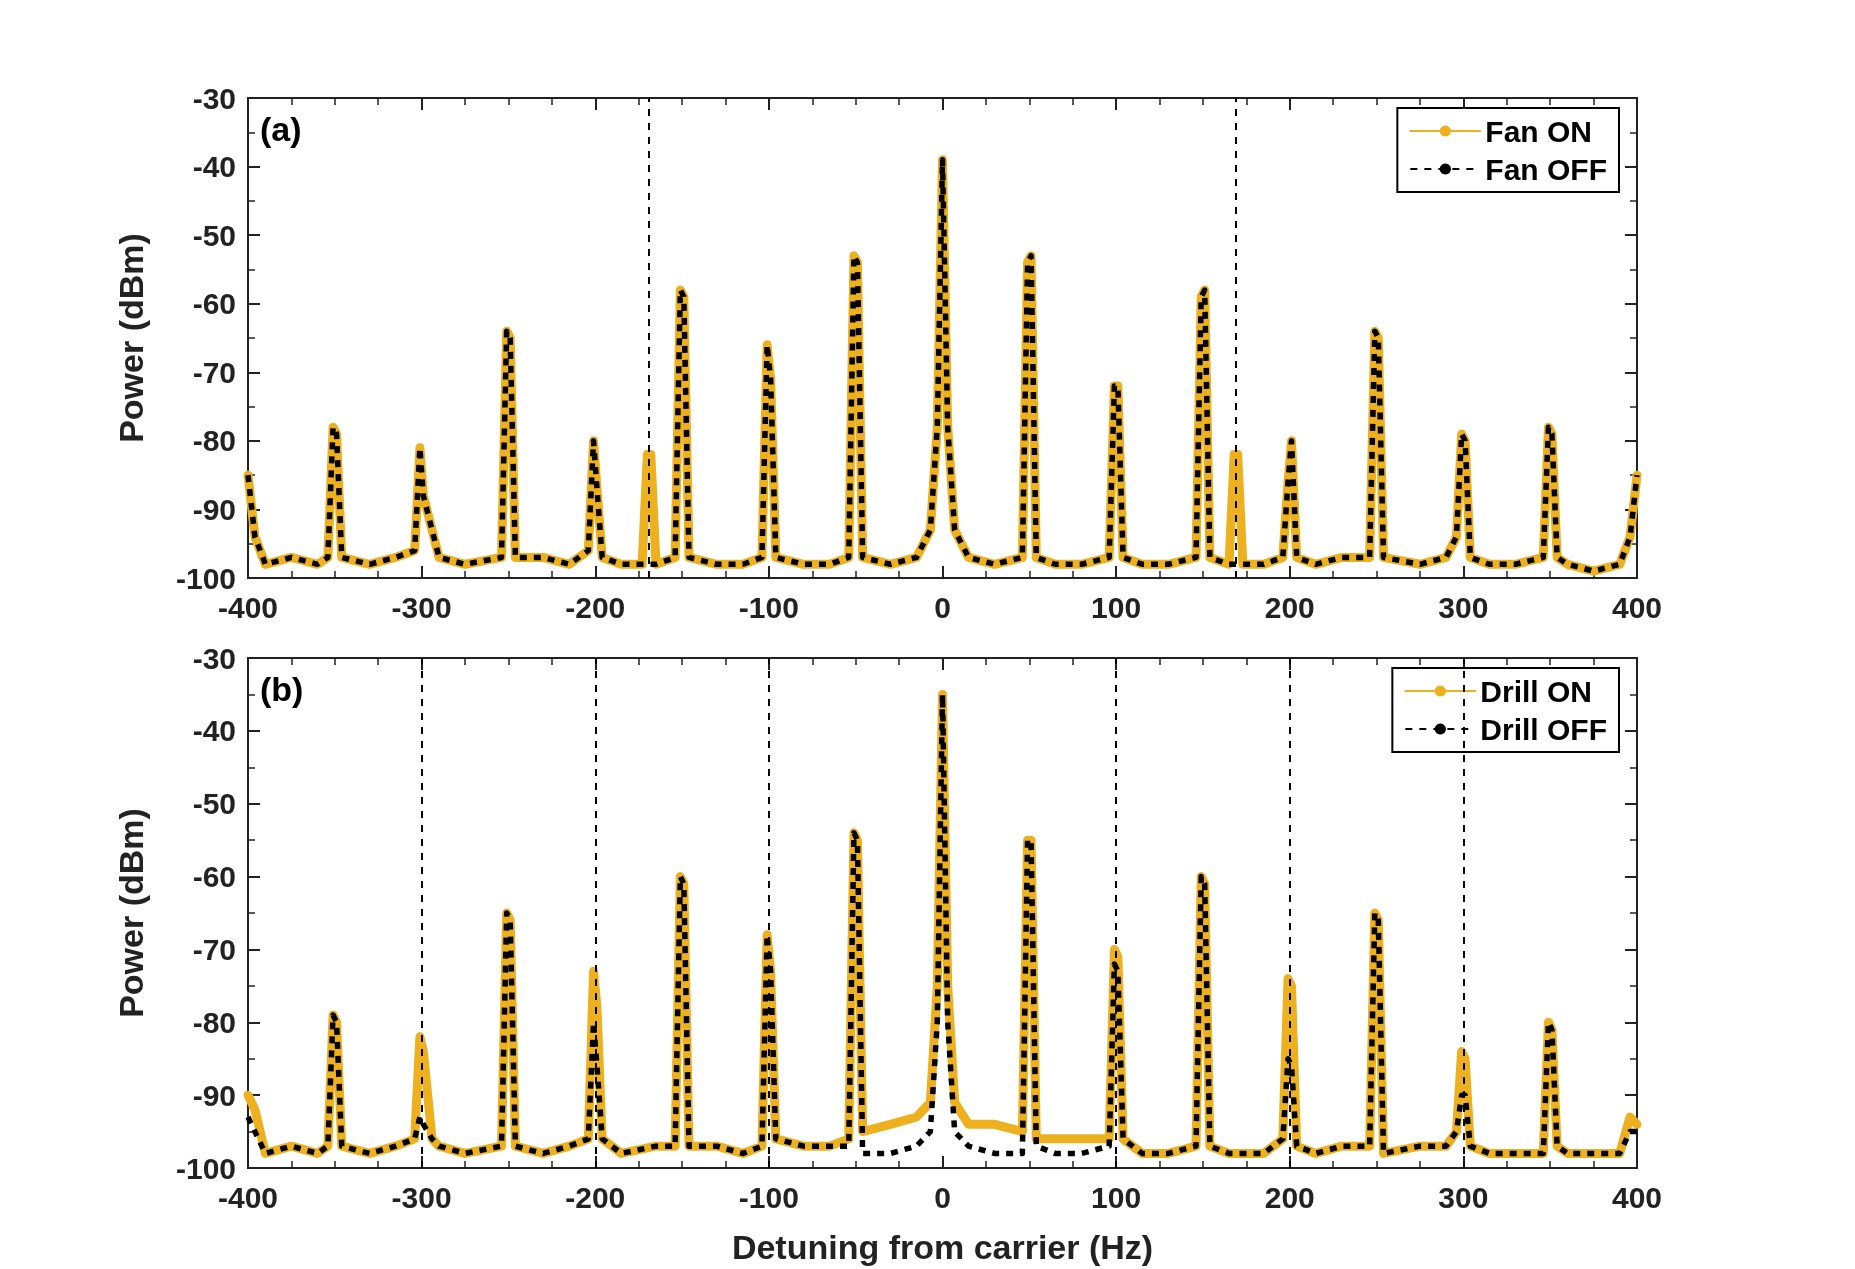 The height and width of the screenshot is (1269, 1855). I want to click on legend-label: Fan ON, so click(1539, 131).